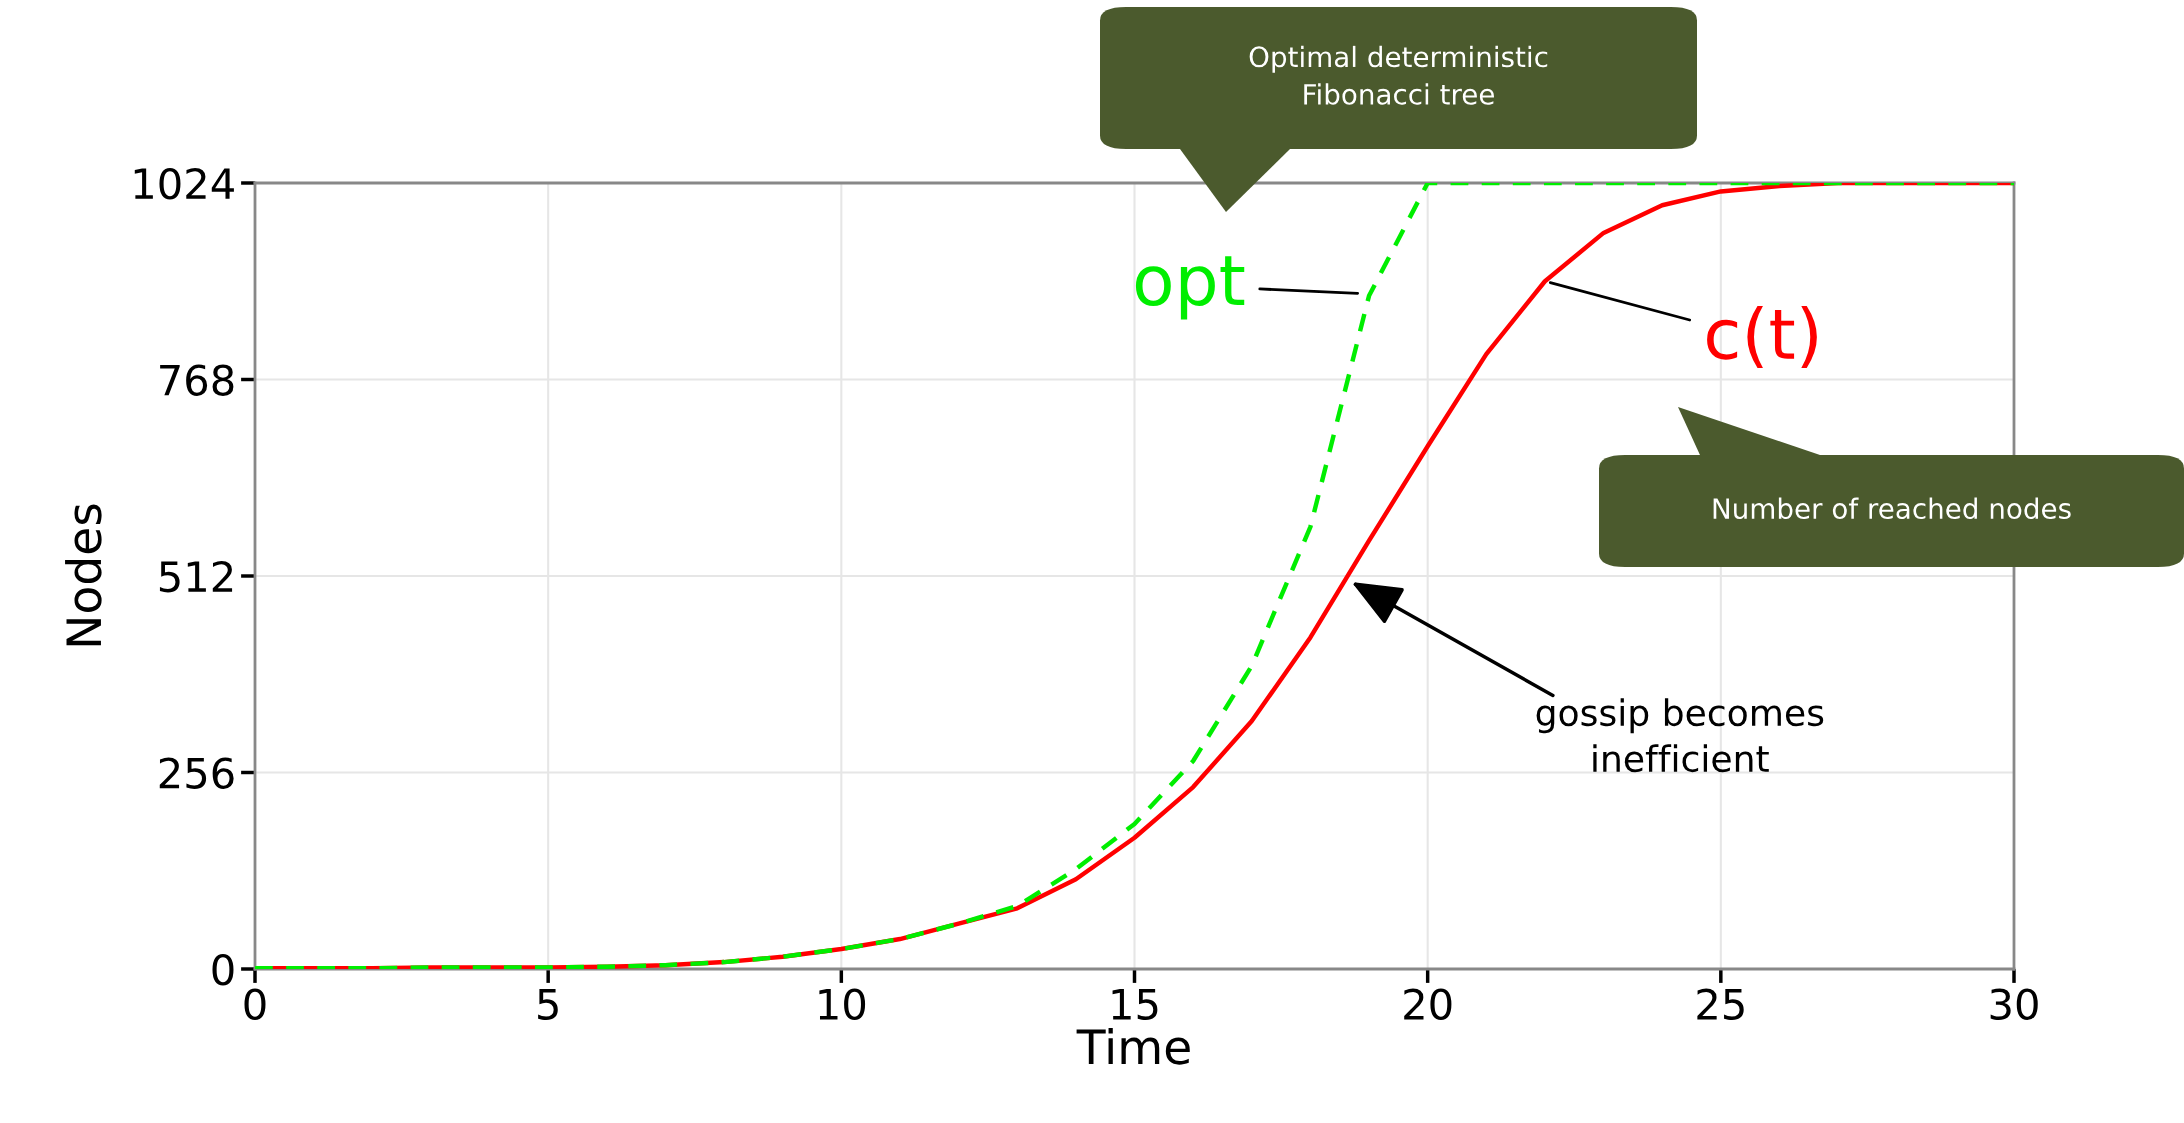 This screenshot has width=2184, height=1123. What do you see at coordinates (1428, 1004) in the screenshot?
I see `x-tick-label: 20` at bounding box center [1428, 1004].